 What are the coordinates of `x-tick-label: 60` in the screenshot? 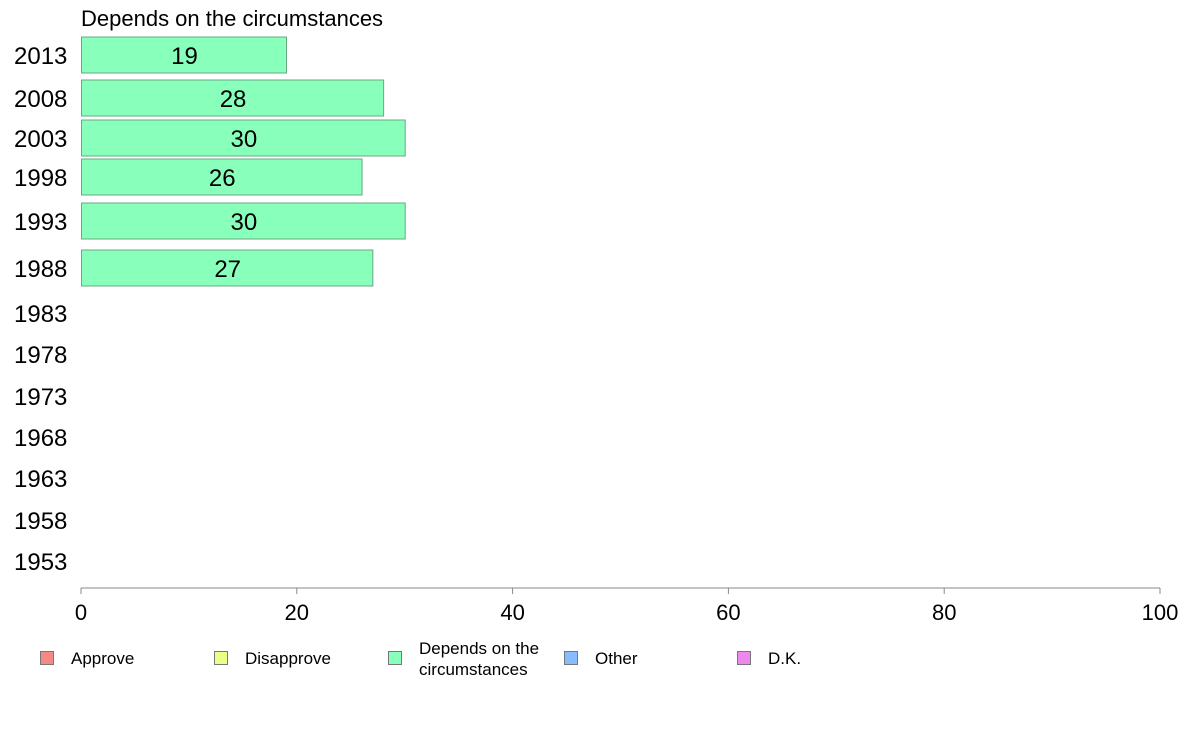 It's located at (728, 612).